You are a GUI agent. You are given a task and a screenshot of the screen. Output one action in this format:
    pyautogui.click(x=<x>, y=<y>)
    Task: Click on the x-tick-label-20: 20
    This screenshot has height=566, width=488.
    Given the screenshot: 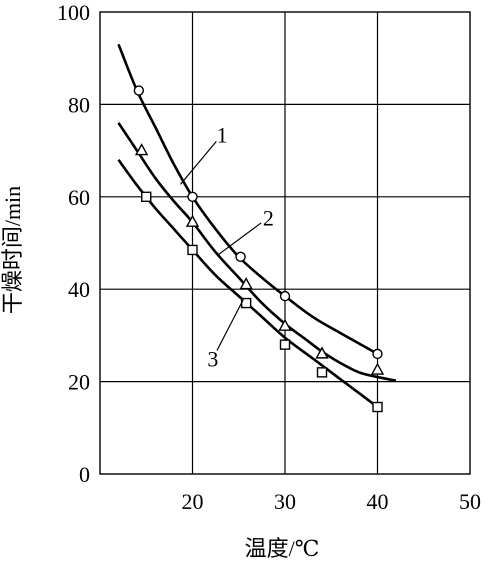 What is the action you would take?
    pyautogui.click(x=193, y=501)
    